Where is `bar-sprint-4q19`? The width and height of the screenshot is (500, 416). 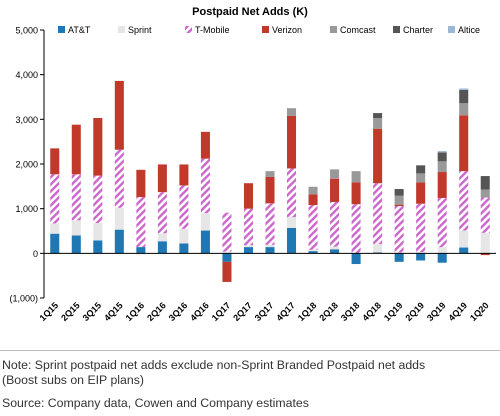
bar-sprint-4q19 is located at coordinates (464, 239).